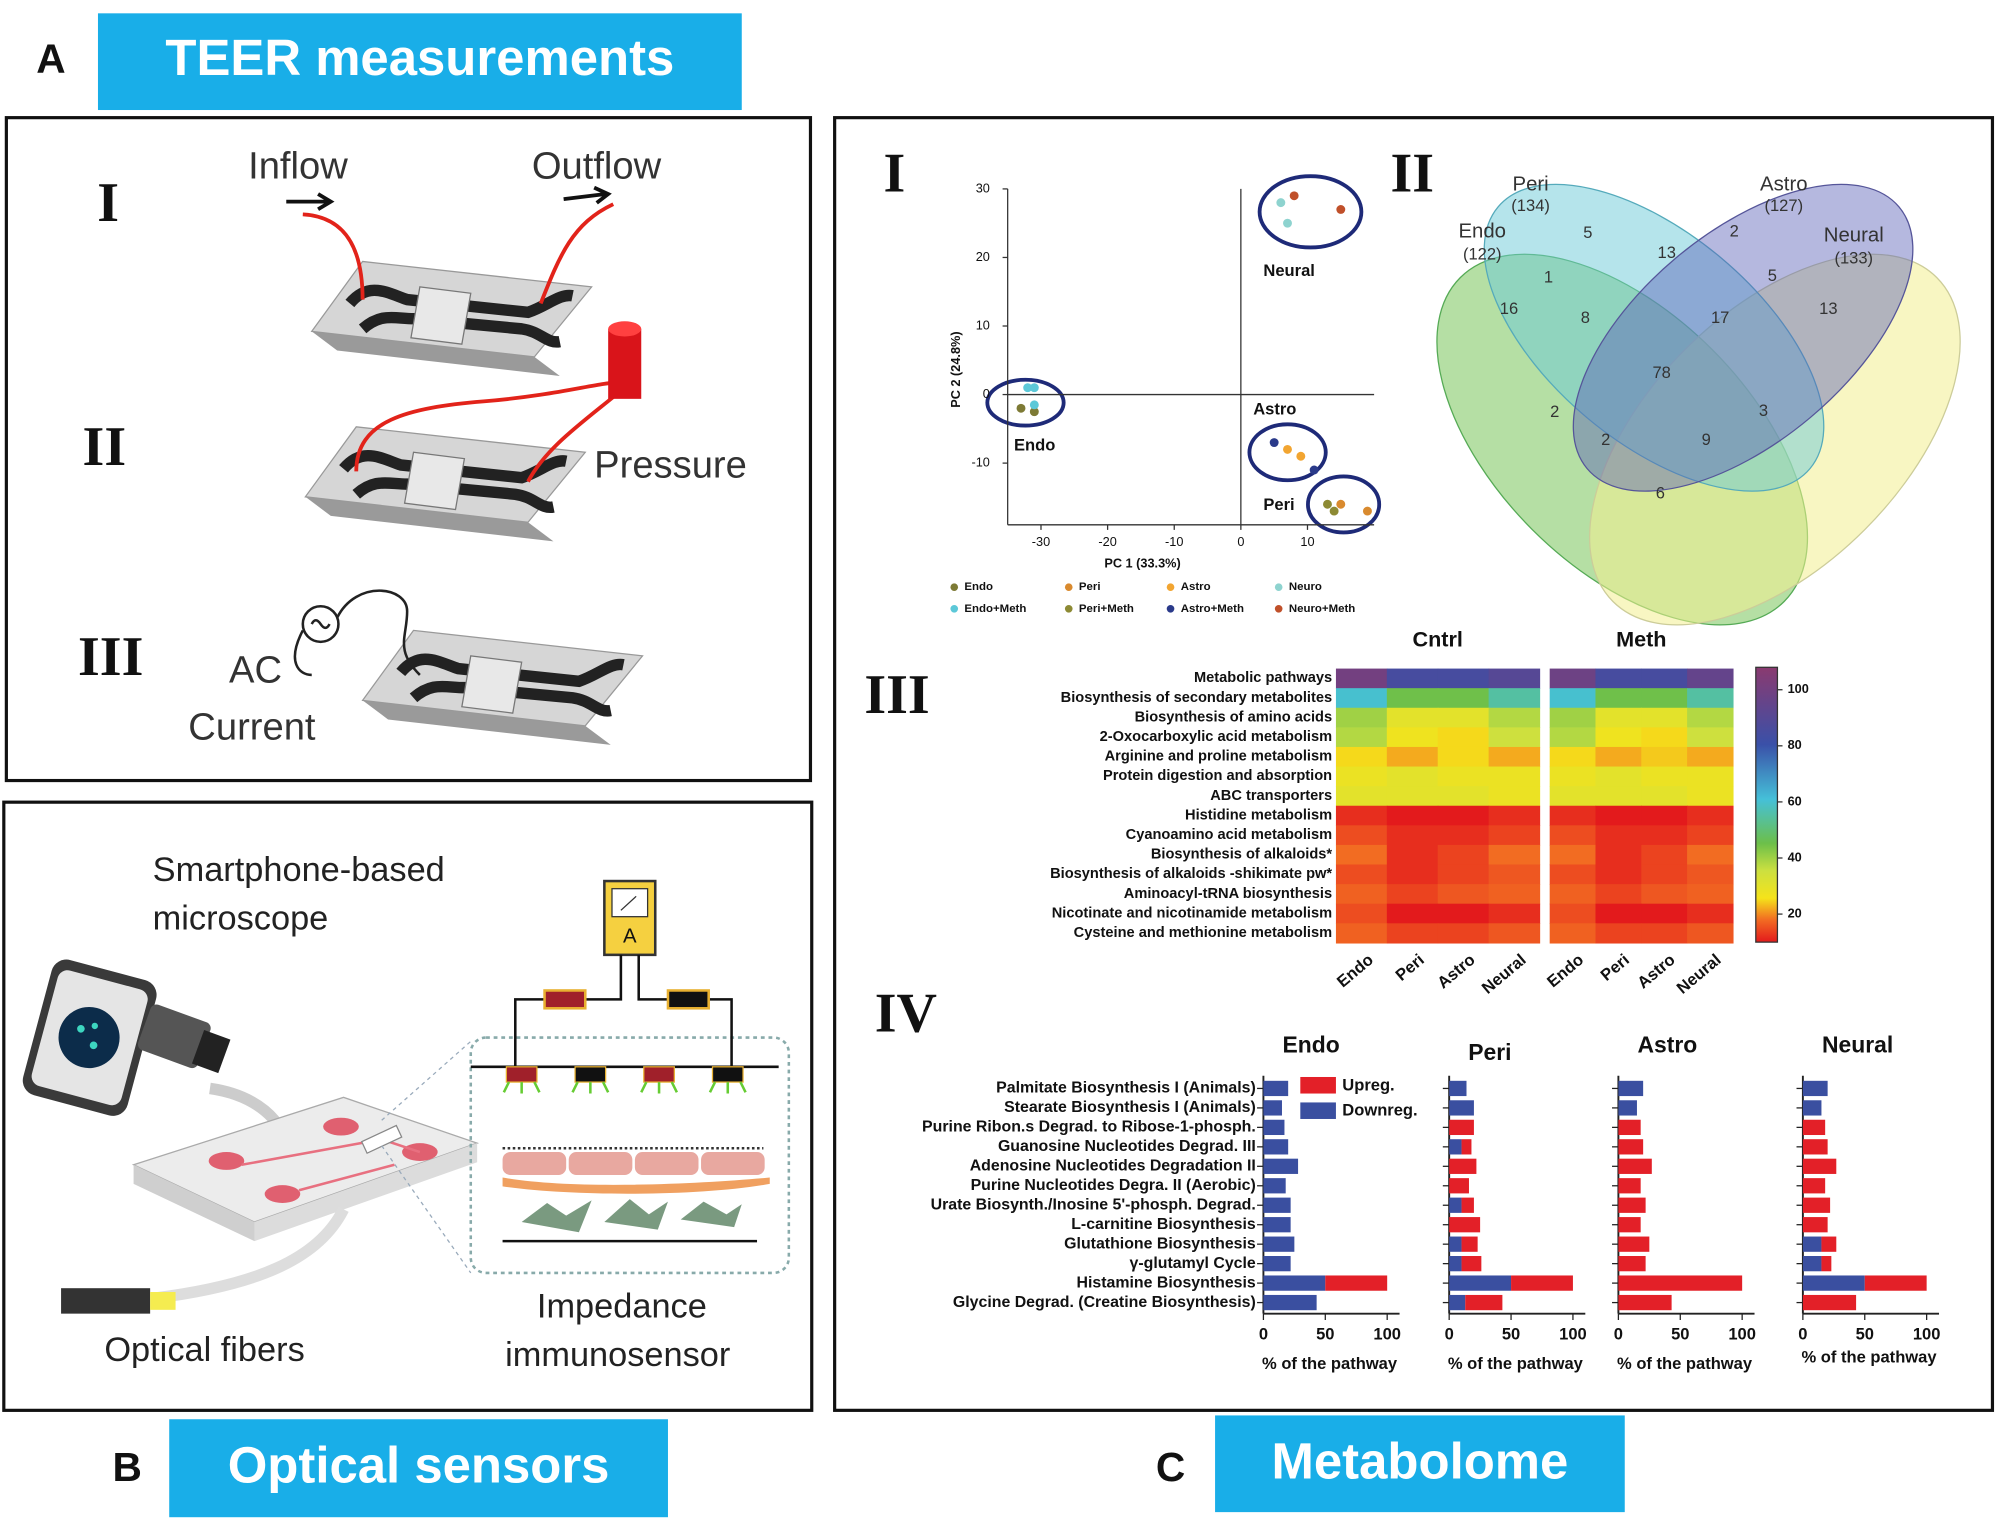 This screenshot has width=1995, height=1528. What do you see at coordinates (1305, 587) in the screenshot?
I see `legend-label: Neuro` at bounding box center [1305, 587].